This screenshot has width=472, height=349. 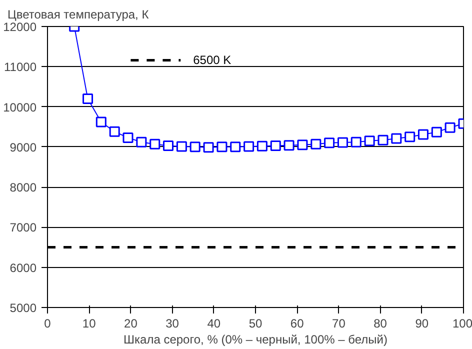 I want to click on y-tick-label: 7000, so click(x=23, y=227).